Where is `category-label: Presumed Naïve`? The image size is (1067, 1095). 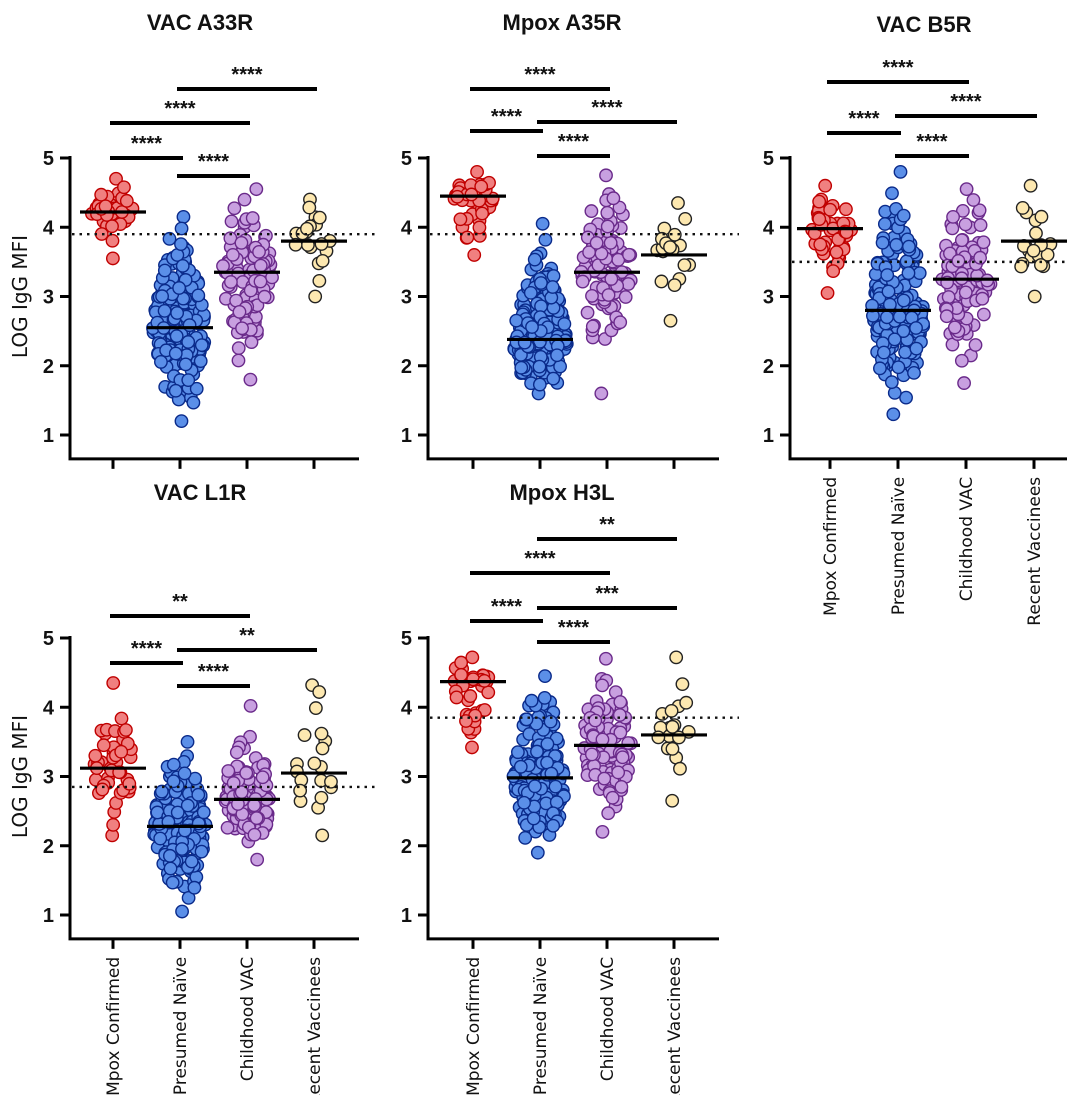
category-label: Presumed Naïve is located at coordinates (181, 1026).